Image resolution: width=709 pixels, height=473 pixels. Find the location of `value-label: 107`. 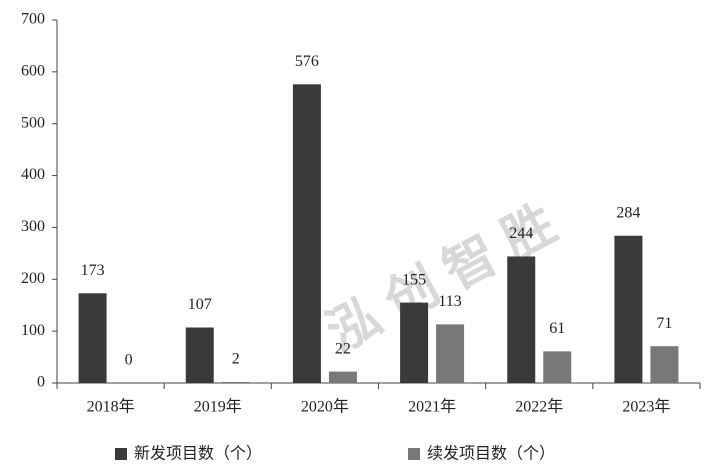

value-label: 107 is located at coordinates (200, 304).